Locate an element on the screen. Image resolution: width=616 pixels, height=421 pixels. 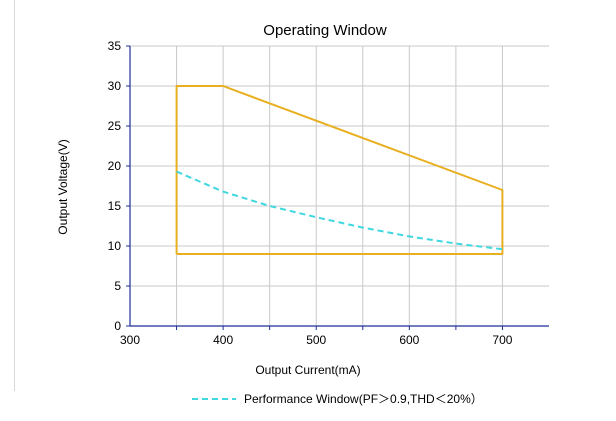
y-tick-label: 5 is located at coordinates (117, 286).